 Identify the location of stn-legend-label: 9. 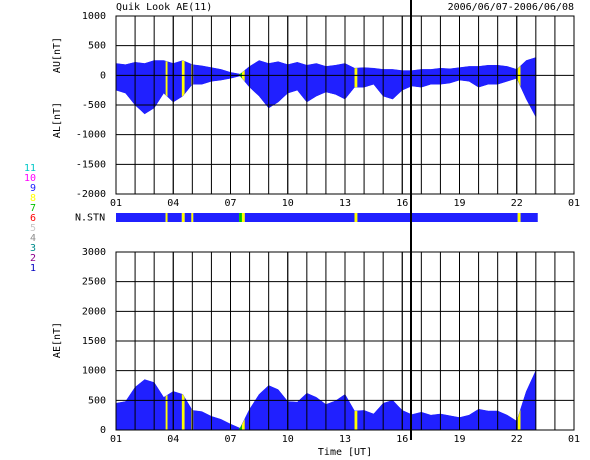
(33, 188).